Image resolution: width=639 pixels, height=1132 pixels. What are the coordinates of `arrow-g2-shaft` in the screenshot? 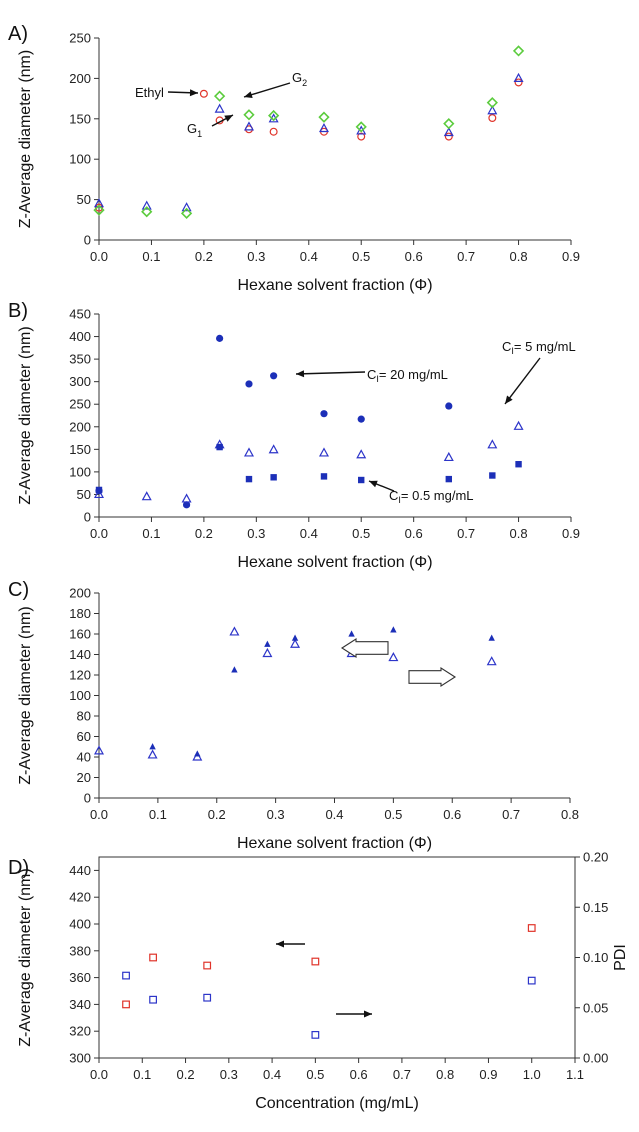 It's located at (267, 90).